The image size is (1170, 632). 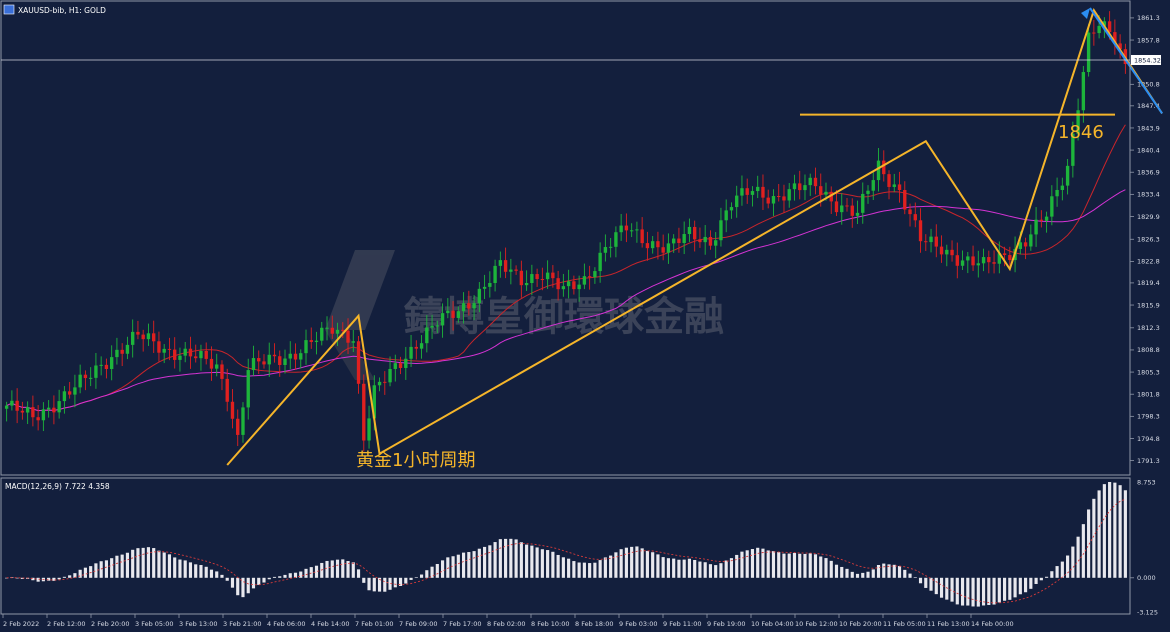 I want to click on chart-window-icon, so click(x=9, y=9).